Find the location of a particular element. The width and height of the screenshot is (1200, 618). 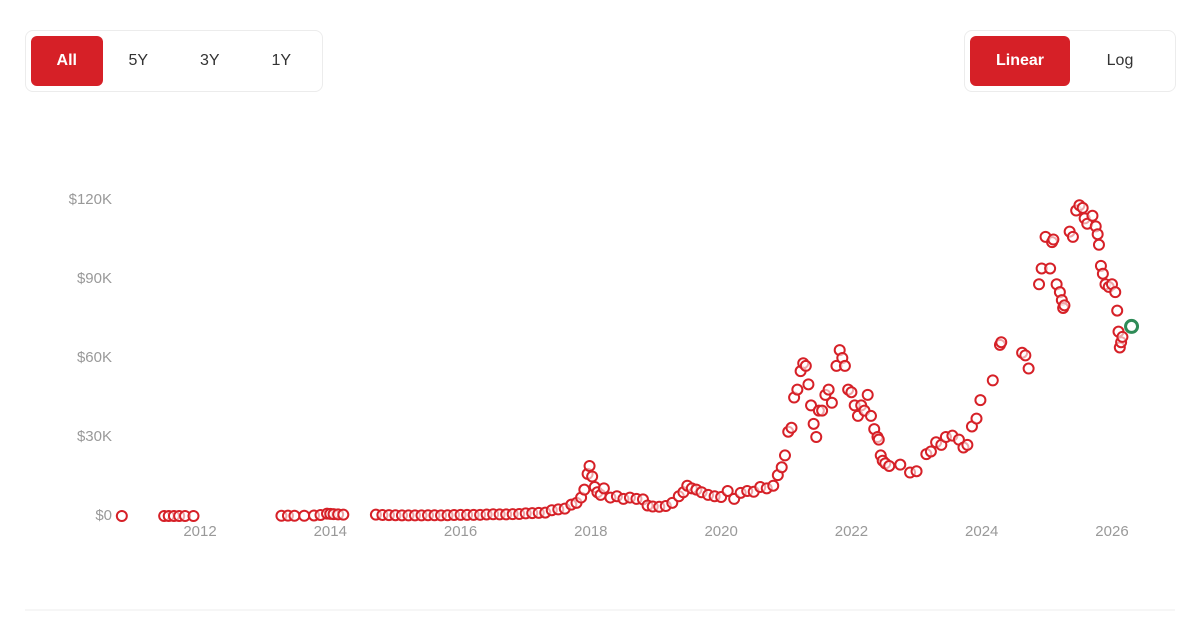

toggle-button: Log is located at coordinates (1120, 60).